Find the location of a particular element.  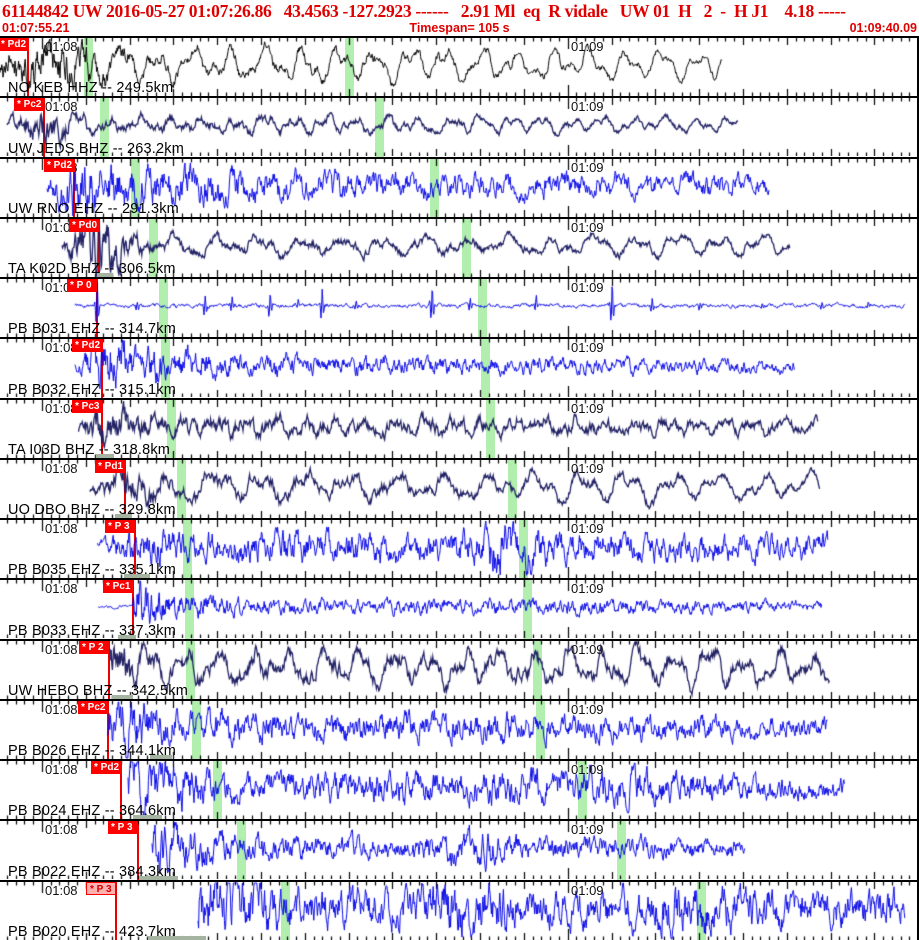

station-label: PB B020 EHZ -- 423.7km is located at coordinates (92, 931).